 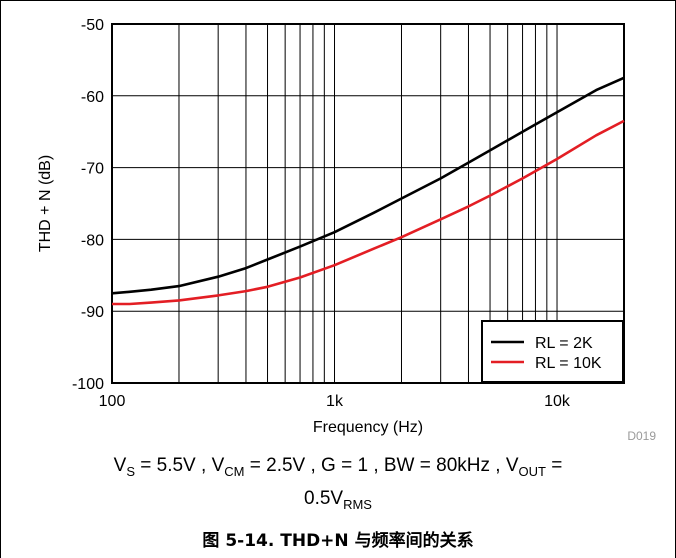 What do you see at coordinates (335, 401) in the screenshot?
I see `x-tick-label: 1k` at bounding box center [335, 401].